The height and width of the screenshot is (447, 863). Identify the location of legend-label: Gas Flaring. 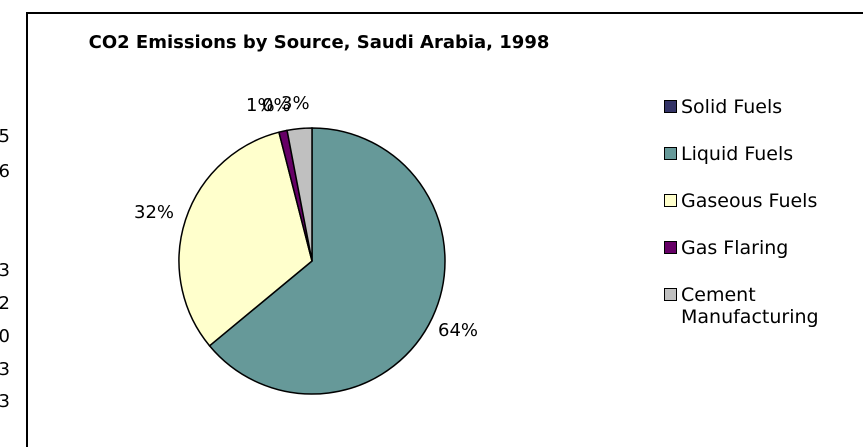
(735, 248).